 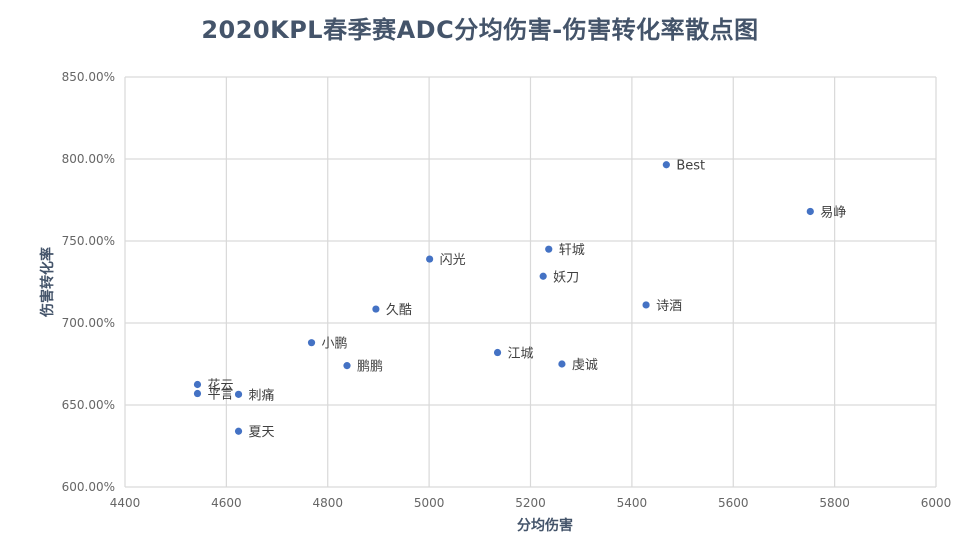 What do you see at coordinates (335, 344) in the screenshot?
I see `data-label: 小鹏` at bounding box center [335, 344].